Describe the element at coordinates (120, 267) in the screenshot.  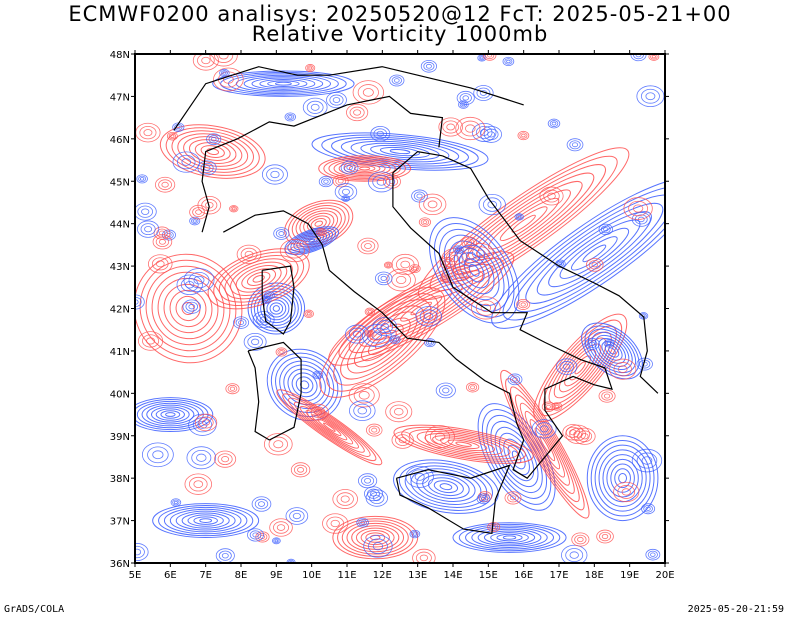
I see `lat-tick-label: 43N` at that location.